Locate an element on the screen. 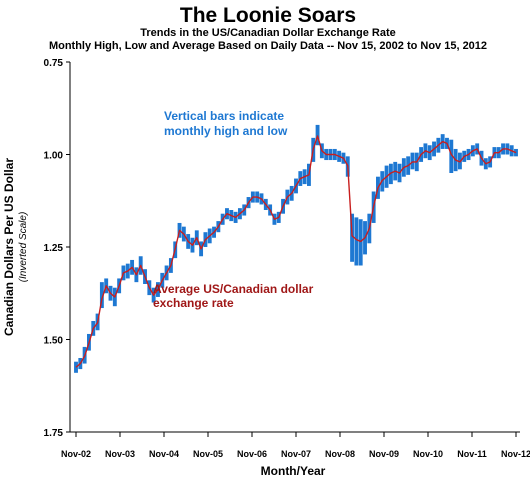 Image resolution: width=530 pixels, height=480 pixels. x-tick-label: Nov-12 is located at coordinates (515, 454).